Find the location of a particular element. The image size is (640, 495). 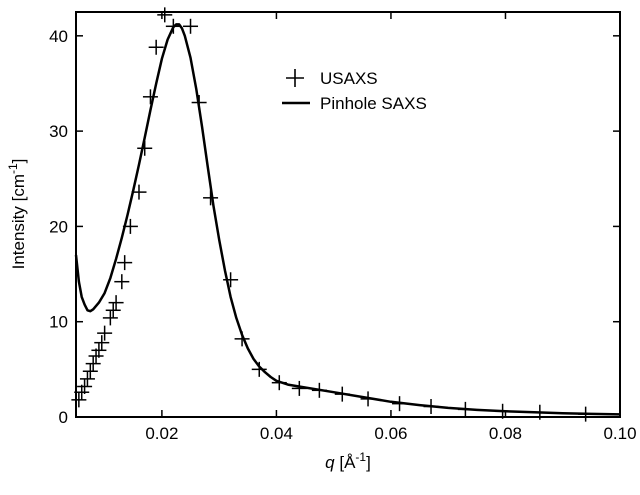

x-axis-label-var: q is located at coordinates (330, 462).